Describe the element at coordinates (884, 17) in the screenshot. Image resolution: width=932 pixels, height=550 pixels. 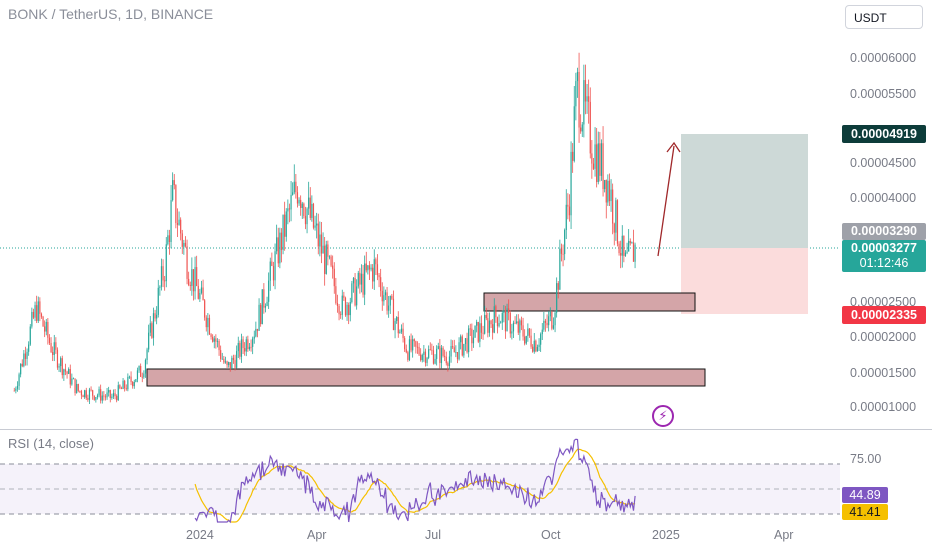
I see `currency-button: USDT` at that location.